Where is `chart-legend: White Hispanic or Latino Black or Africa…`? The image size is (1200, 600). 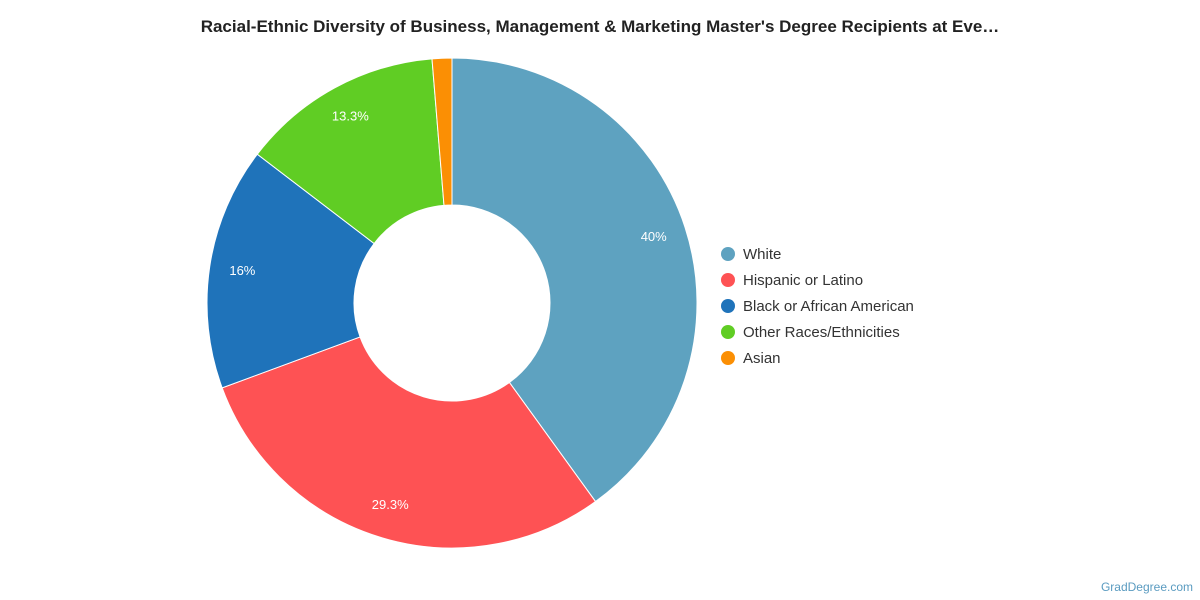 chart-legend: White Hispanic or Latino Black or Africa… is located at coordinates (817, 306).